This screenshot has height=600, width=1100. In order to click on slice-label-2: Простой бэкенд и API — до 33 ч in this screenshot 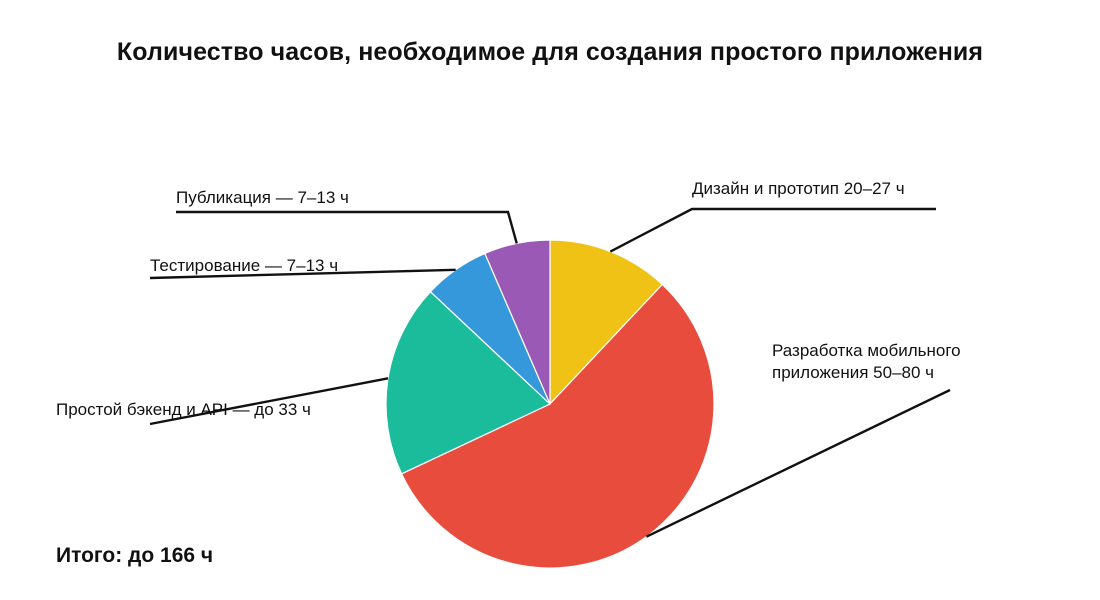, I will do `click(183, 409)`.